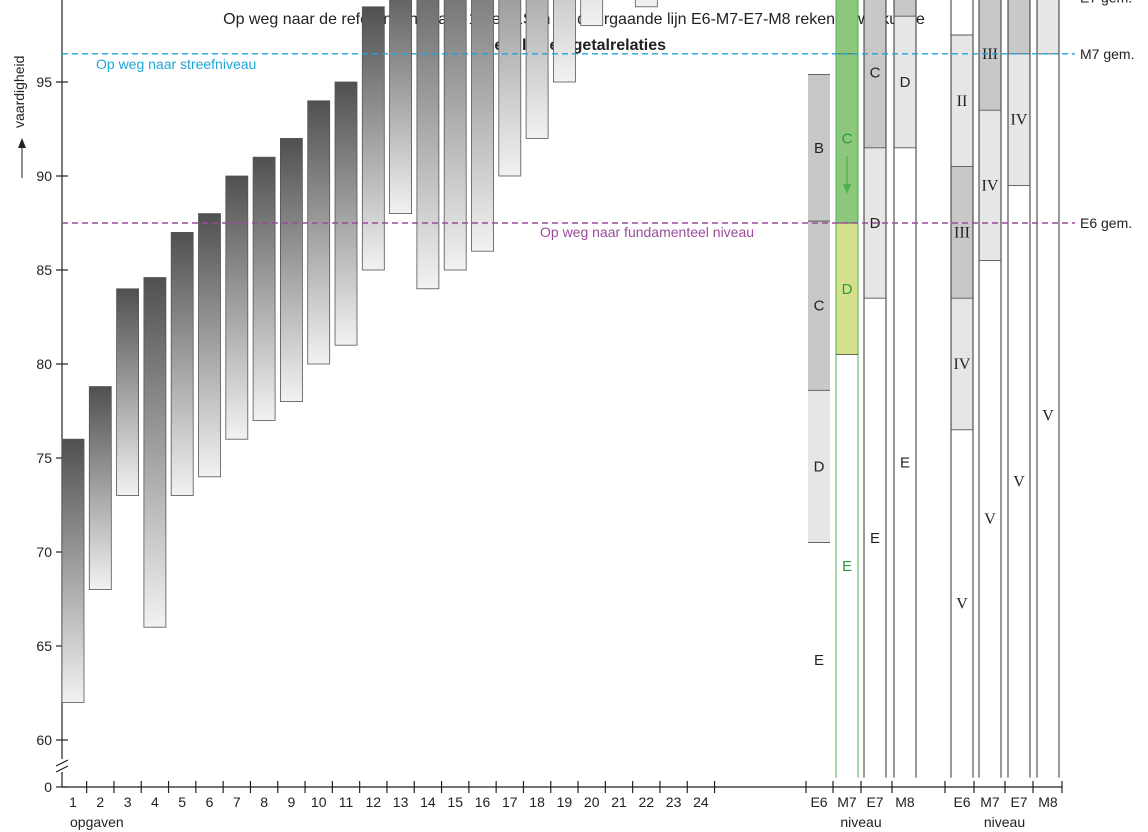 The width and height of the screenshot is (1148, 832). I want to click on level-band-E6-C, so click(819, 306).